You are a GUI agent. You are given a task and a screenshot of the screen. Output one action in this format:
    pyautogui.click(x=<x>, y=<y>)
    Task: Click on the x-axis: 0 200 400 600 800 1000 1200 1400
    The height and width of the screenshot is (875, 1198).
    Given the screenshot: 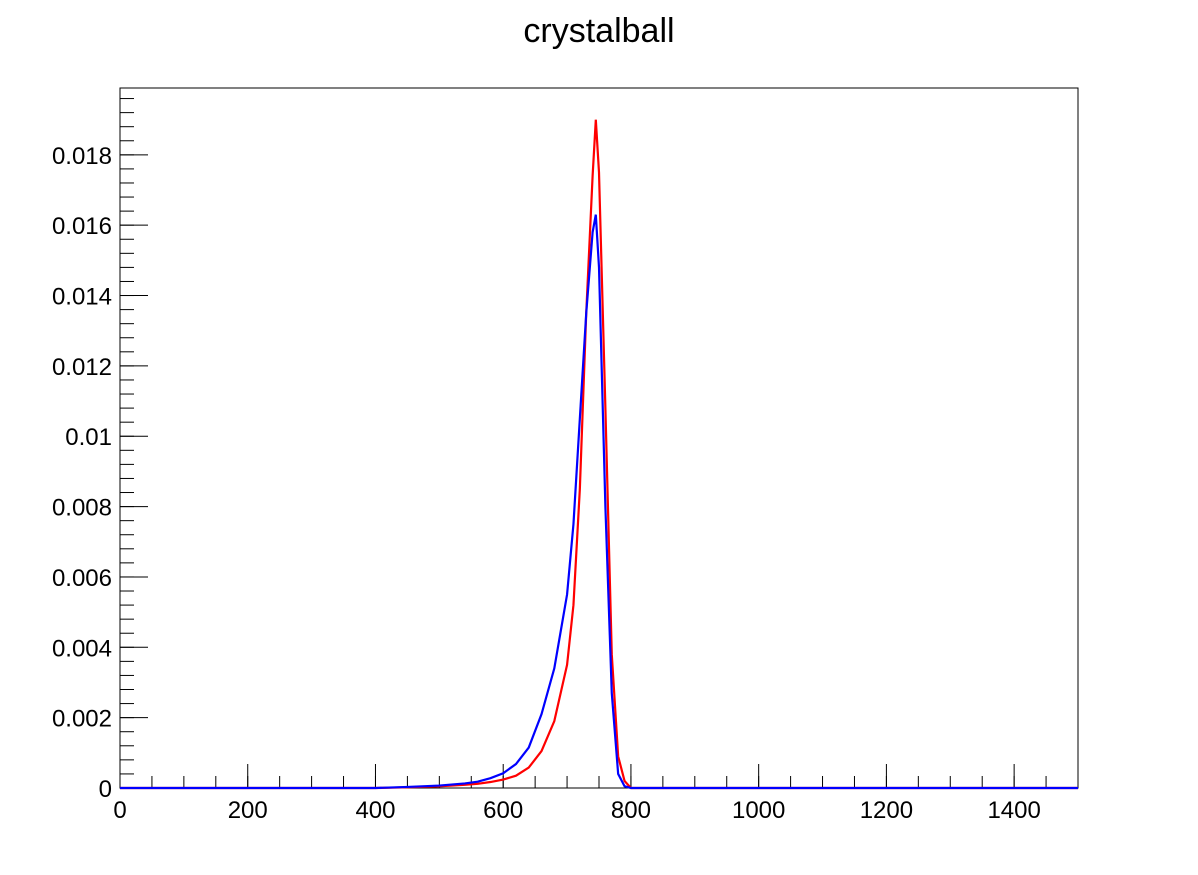 What is the action you would take?
    pyautogui.click(x=577, y=794)
    